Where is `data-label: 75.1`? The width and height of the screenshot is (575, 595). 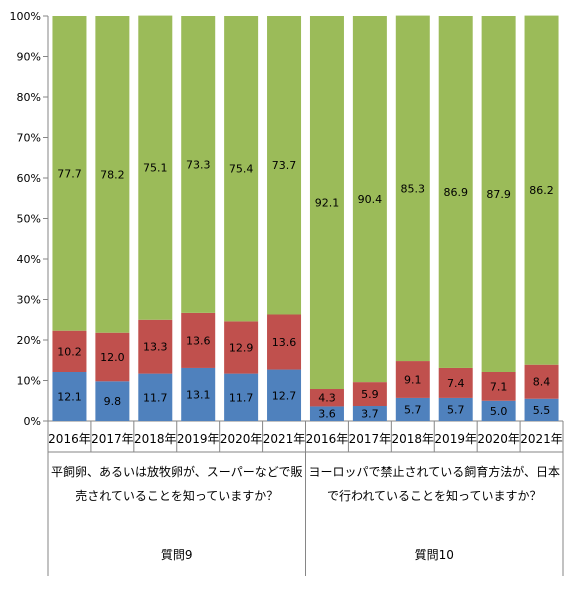
data-label: 75.1 is located at coordinates (155, 168).